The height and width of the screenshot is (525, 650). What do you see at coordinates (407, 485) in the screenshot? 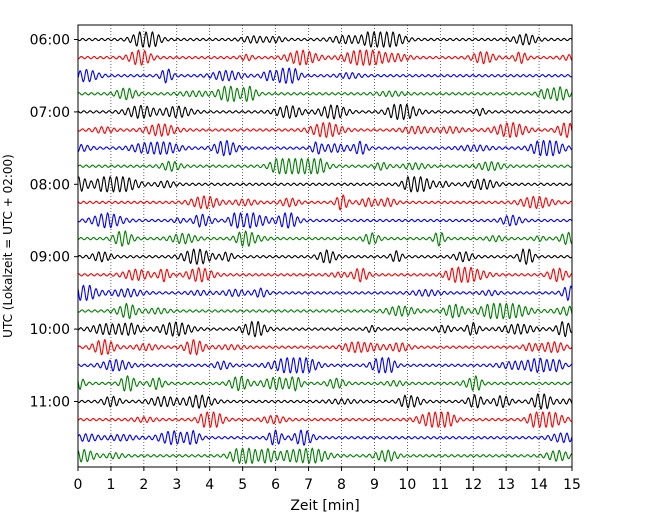
I see `x-tick-label: 10` at bounding box center [407, 485].